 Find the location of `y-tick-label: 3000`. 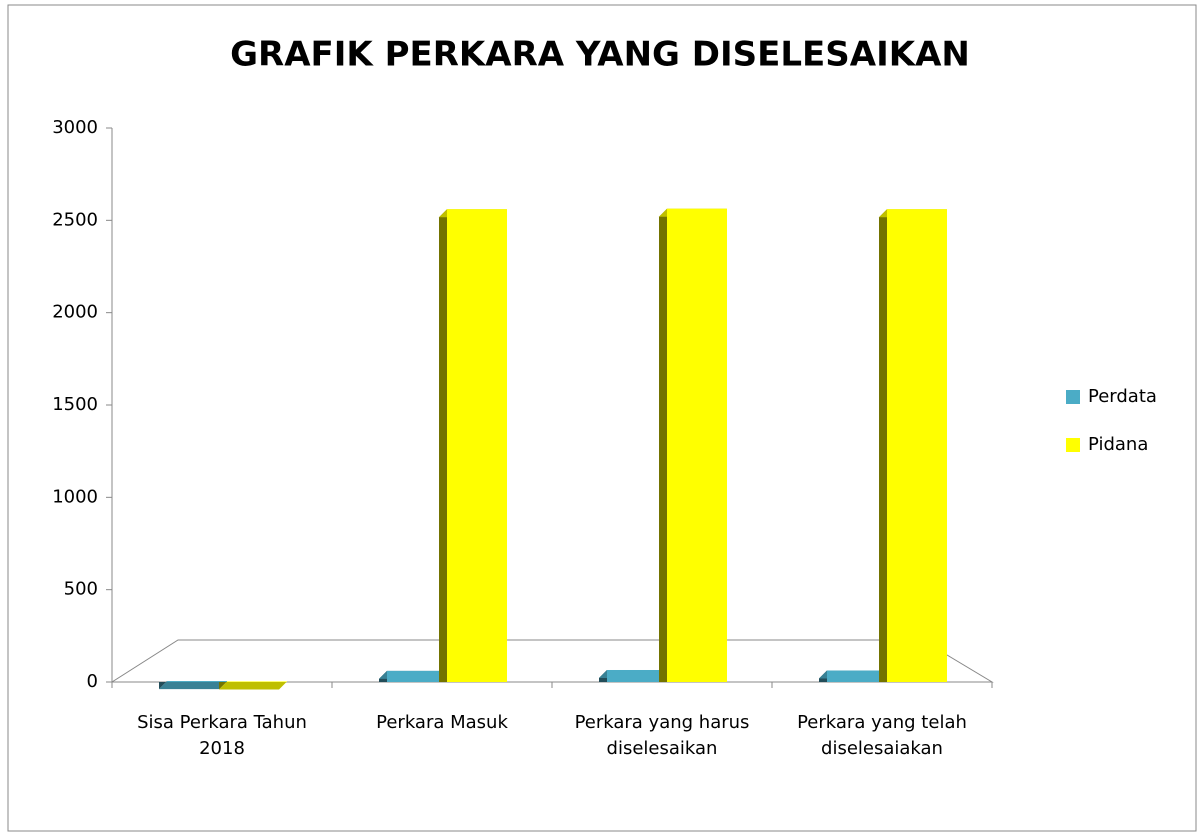

y-tick-label: 3000 is located at coordinates (75, 127).